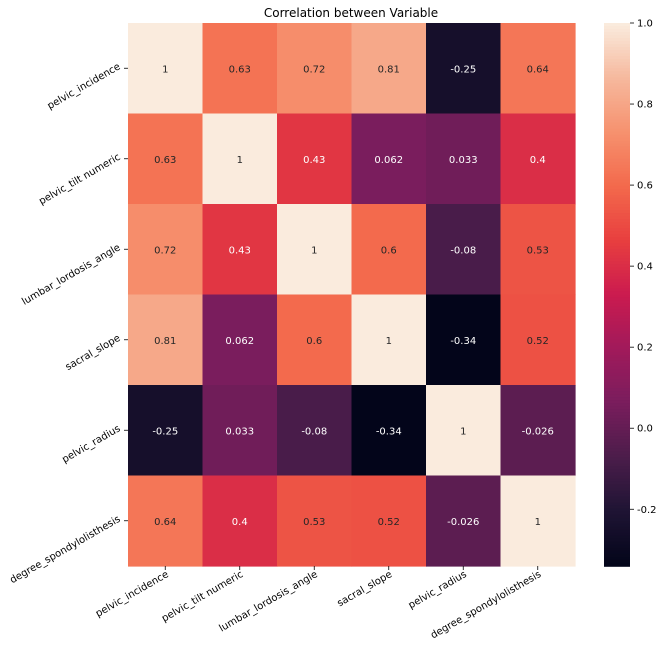 The width and height of the screenshot is (668, 653). I want to click on colorbar: 1.0 0.8 0.6 0.4 0.2 0.0 -0.2, so click(630, 293).